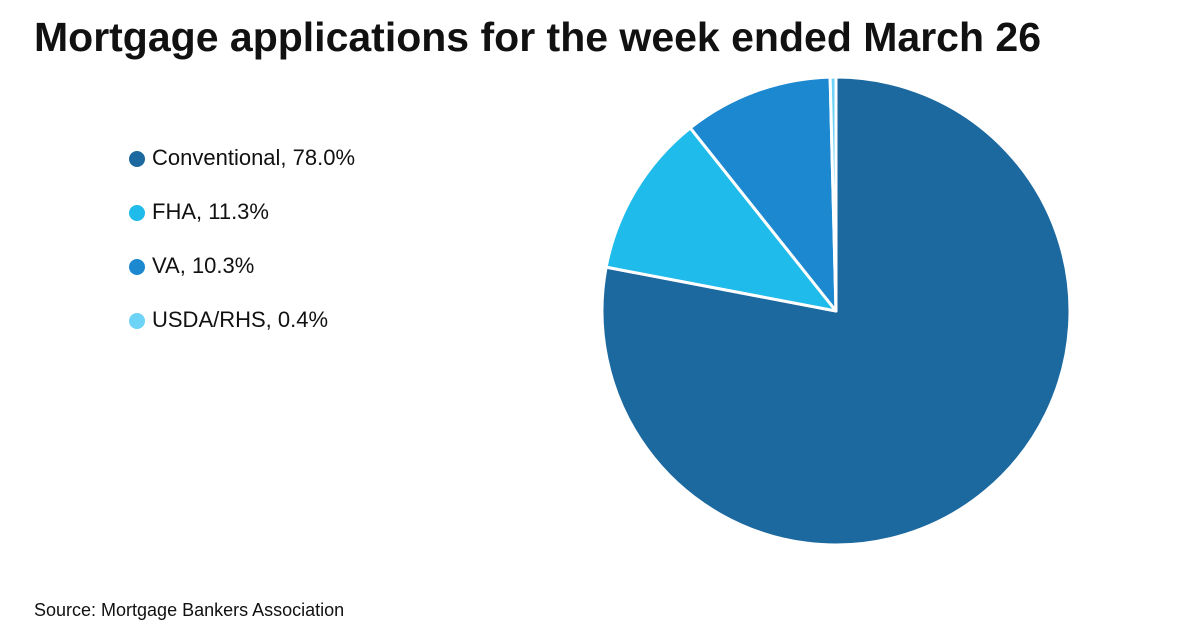 This screenshot has width=1200, height=630. Describe the element at coordinates (189, 610) in the screenshot. I see `source-note: Source: Mortgage Bankers Association` at that location.